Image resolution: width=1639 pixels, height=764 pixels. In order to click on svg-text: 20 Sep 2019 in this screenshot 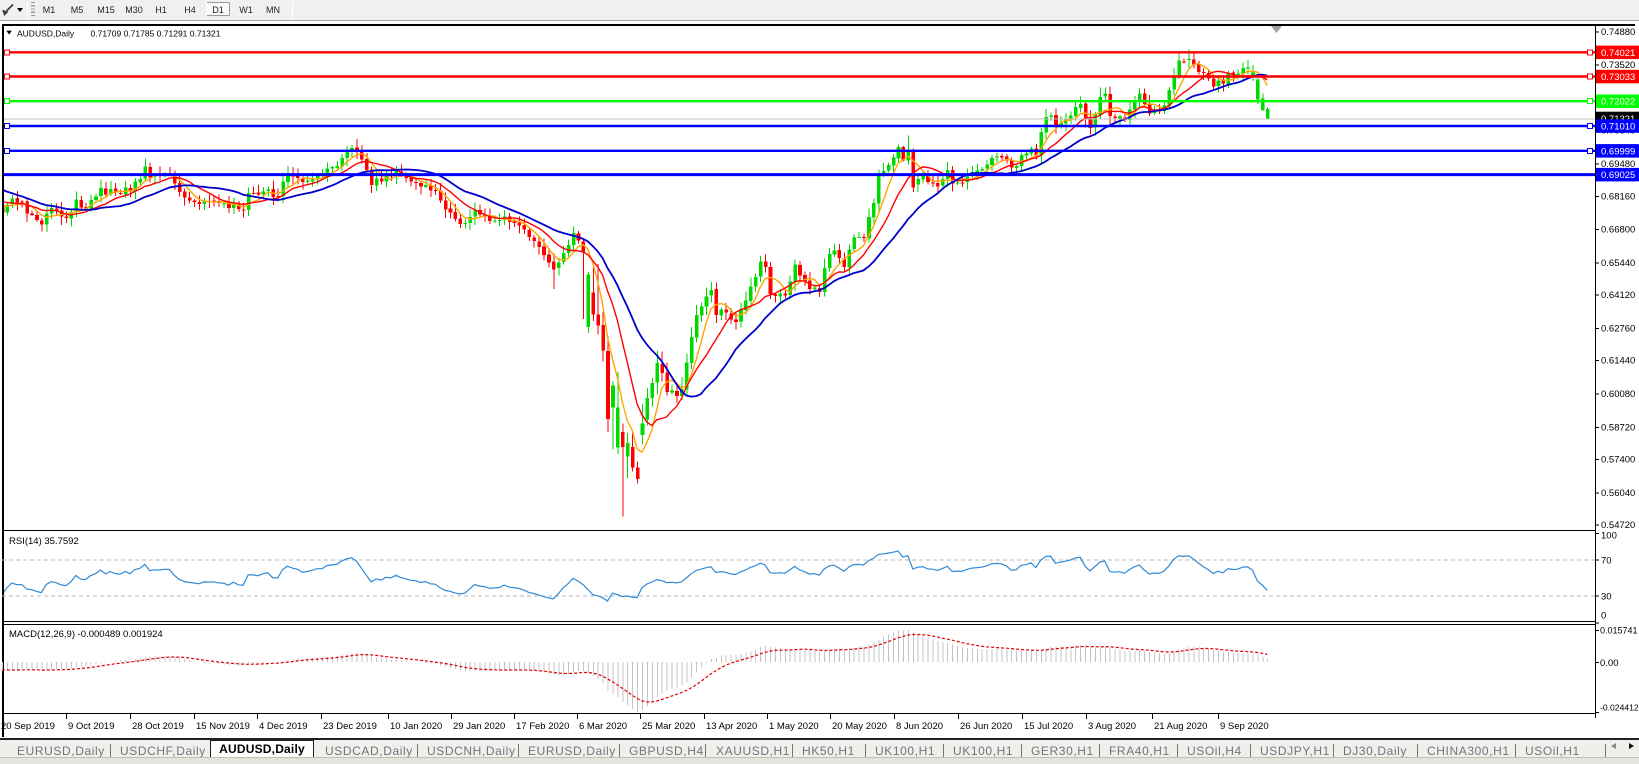, I will do `click(28, 726)`.